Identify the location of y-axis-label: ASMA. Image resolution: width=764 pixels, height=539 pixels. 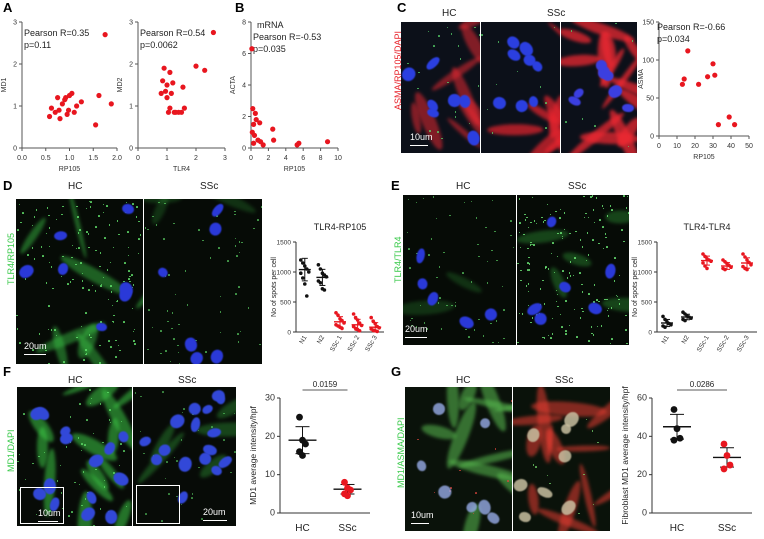
(641, 79).